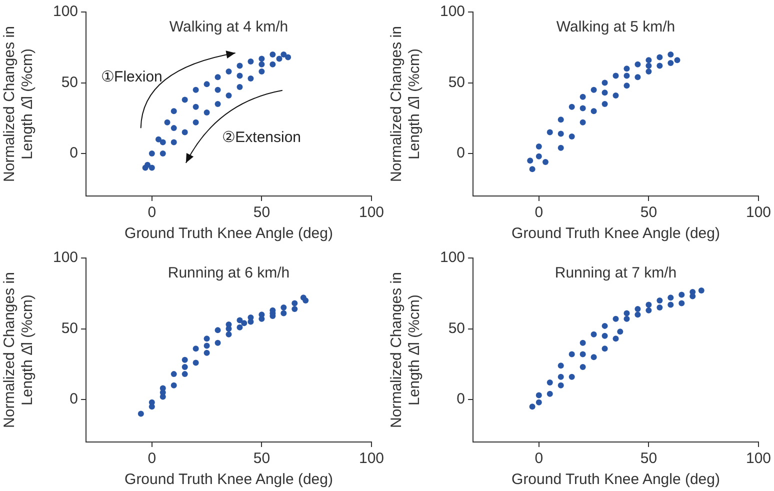 The width and height of the screenshot is (774, 491). I want to click on text: Running at 7 km/h, so click(615, 273).